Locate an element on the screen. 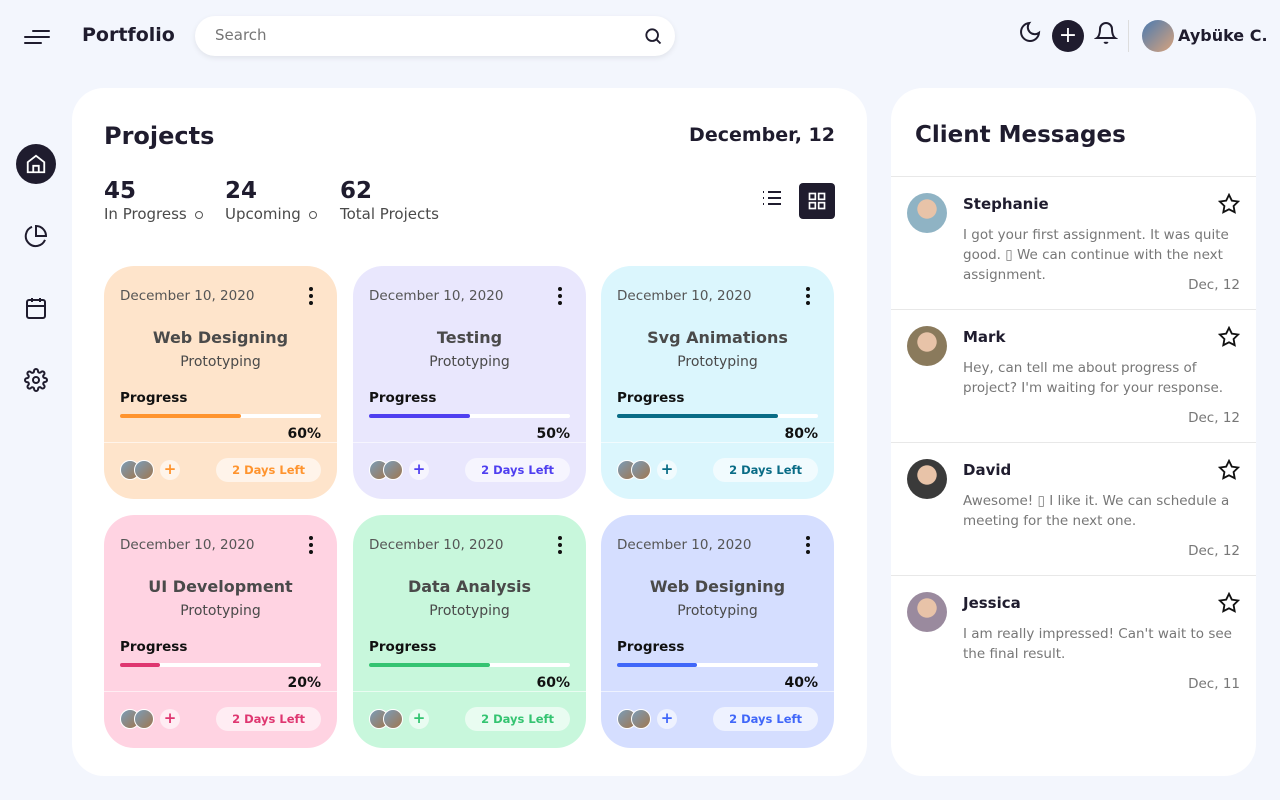 This screenshot has height=800, width=1280. sidebar-item-calendar is located at coordinates (36, 308).